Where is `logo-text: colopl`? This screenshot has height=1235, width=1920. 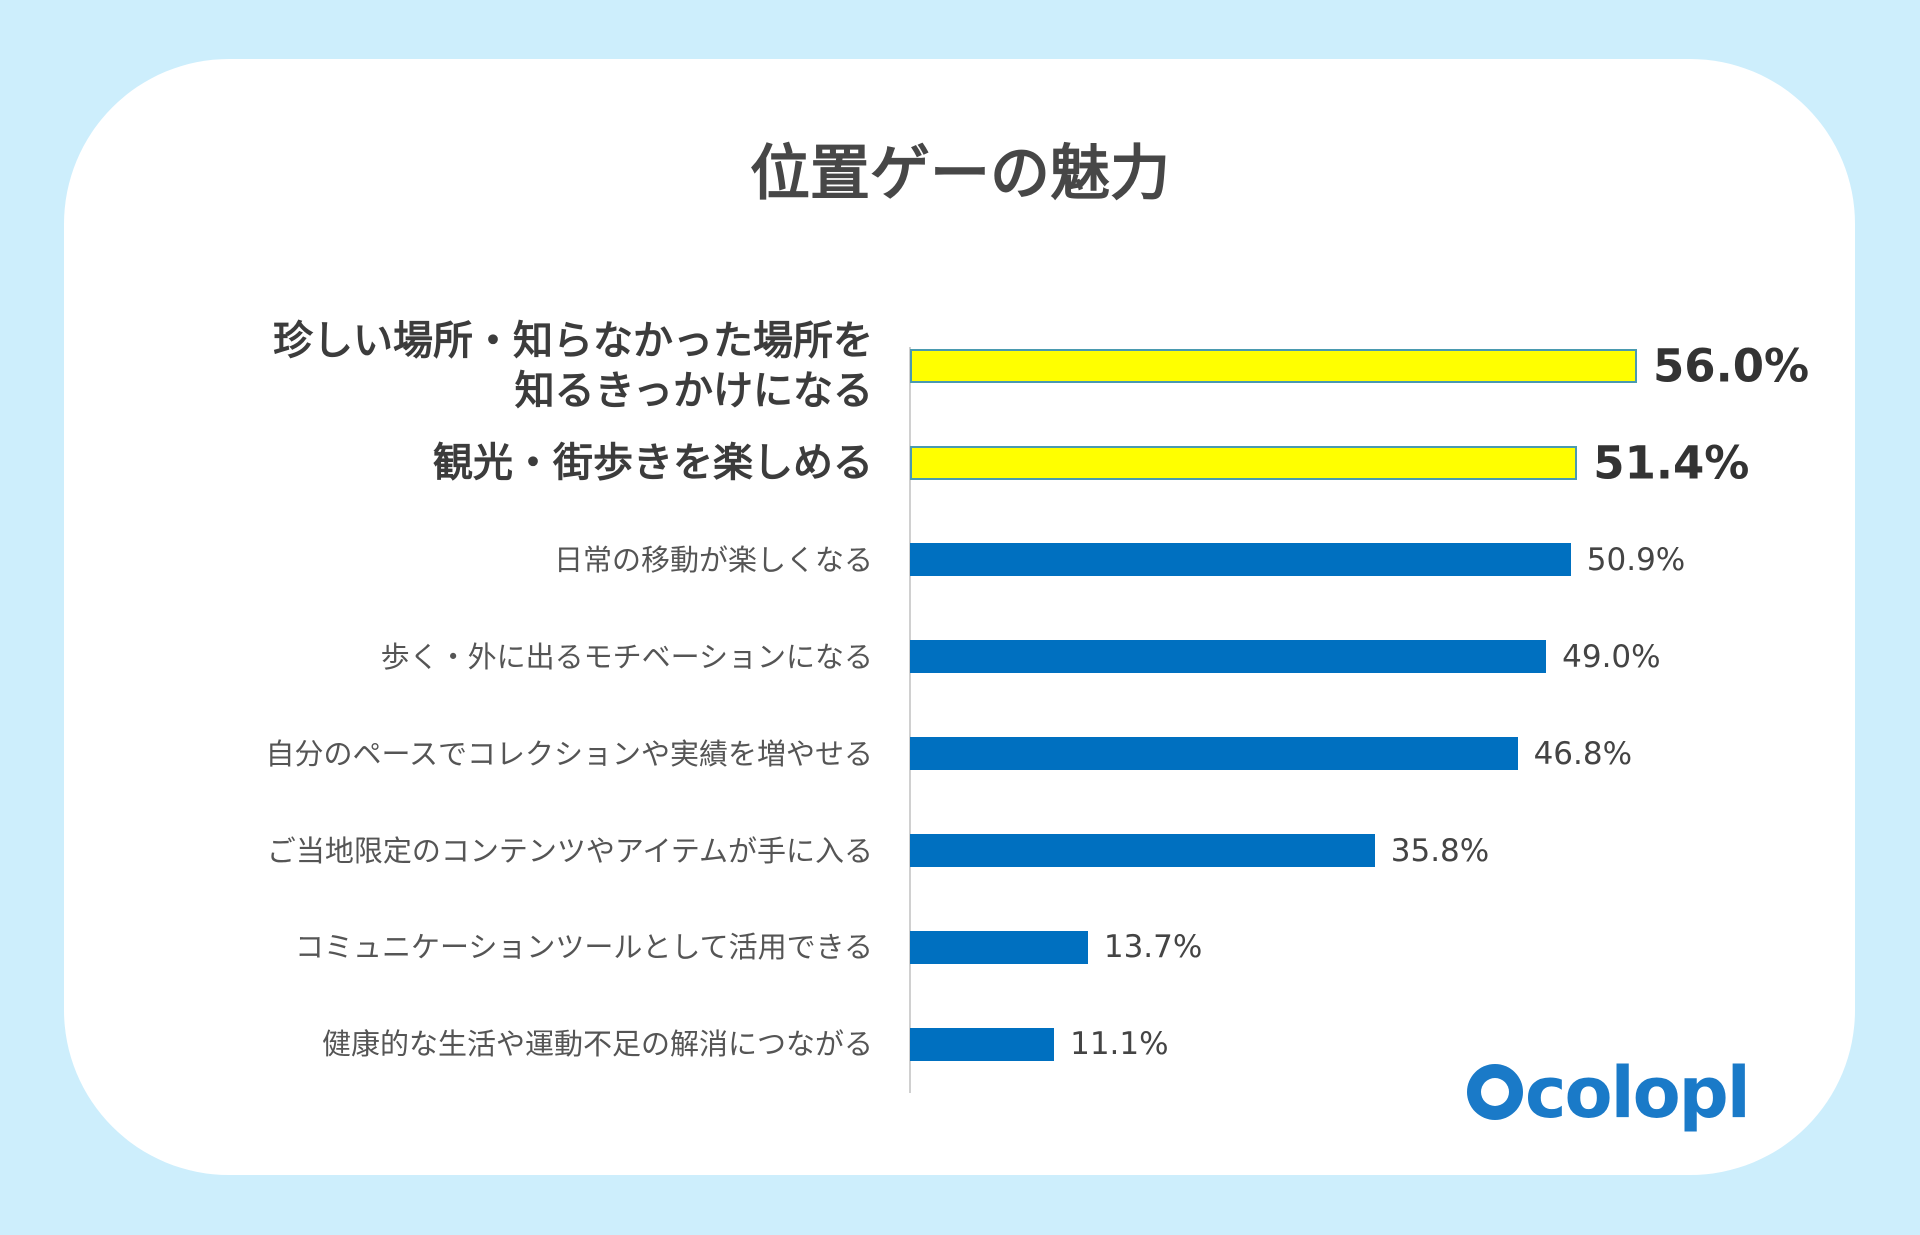 logo-text: colopl is located at coordinates (1638, 1093).